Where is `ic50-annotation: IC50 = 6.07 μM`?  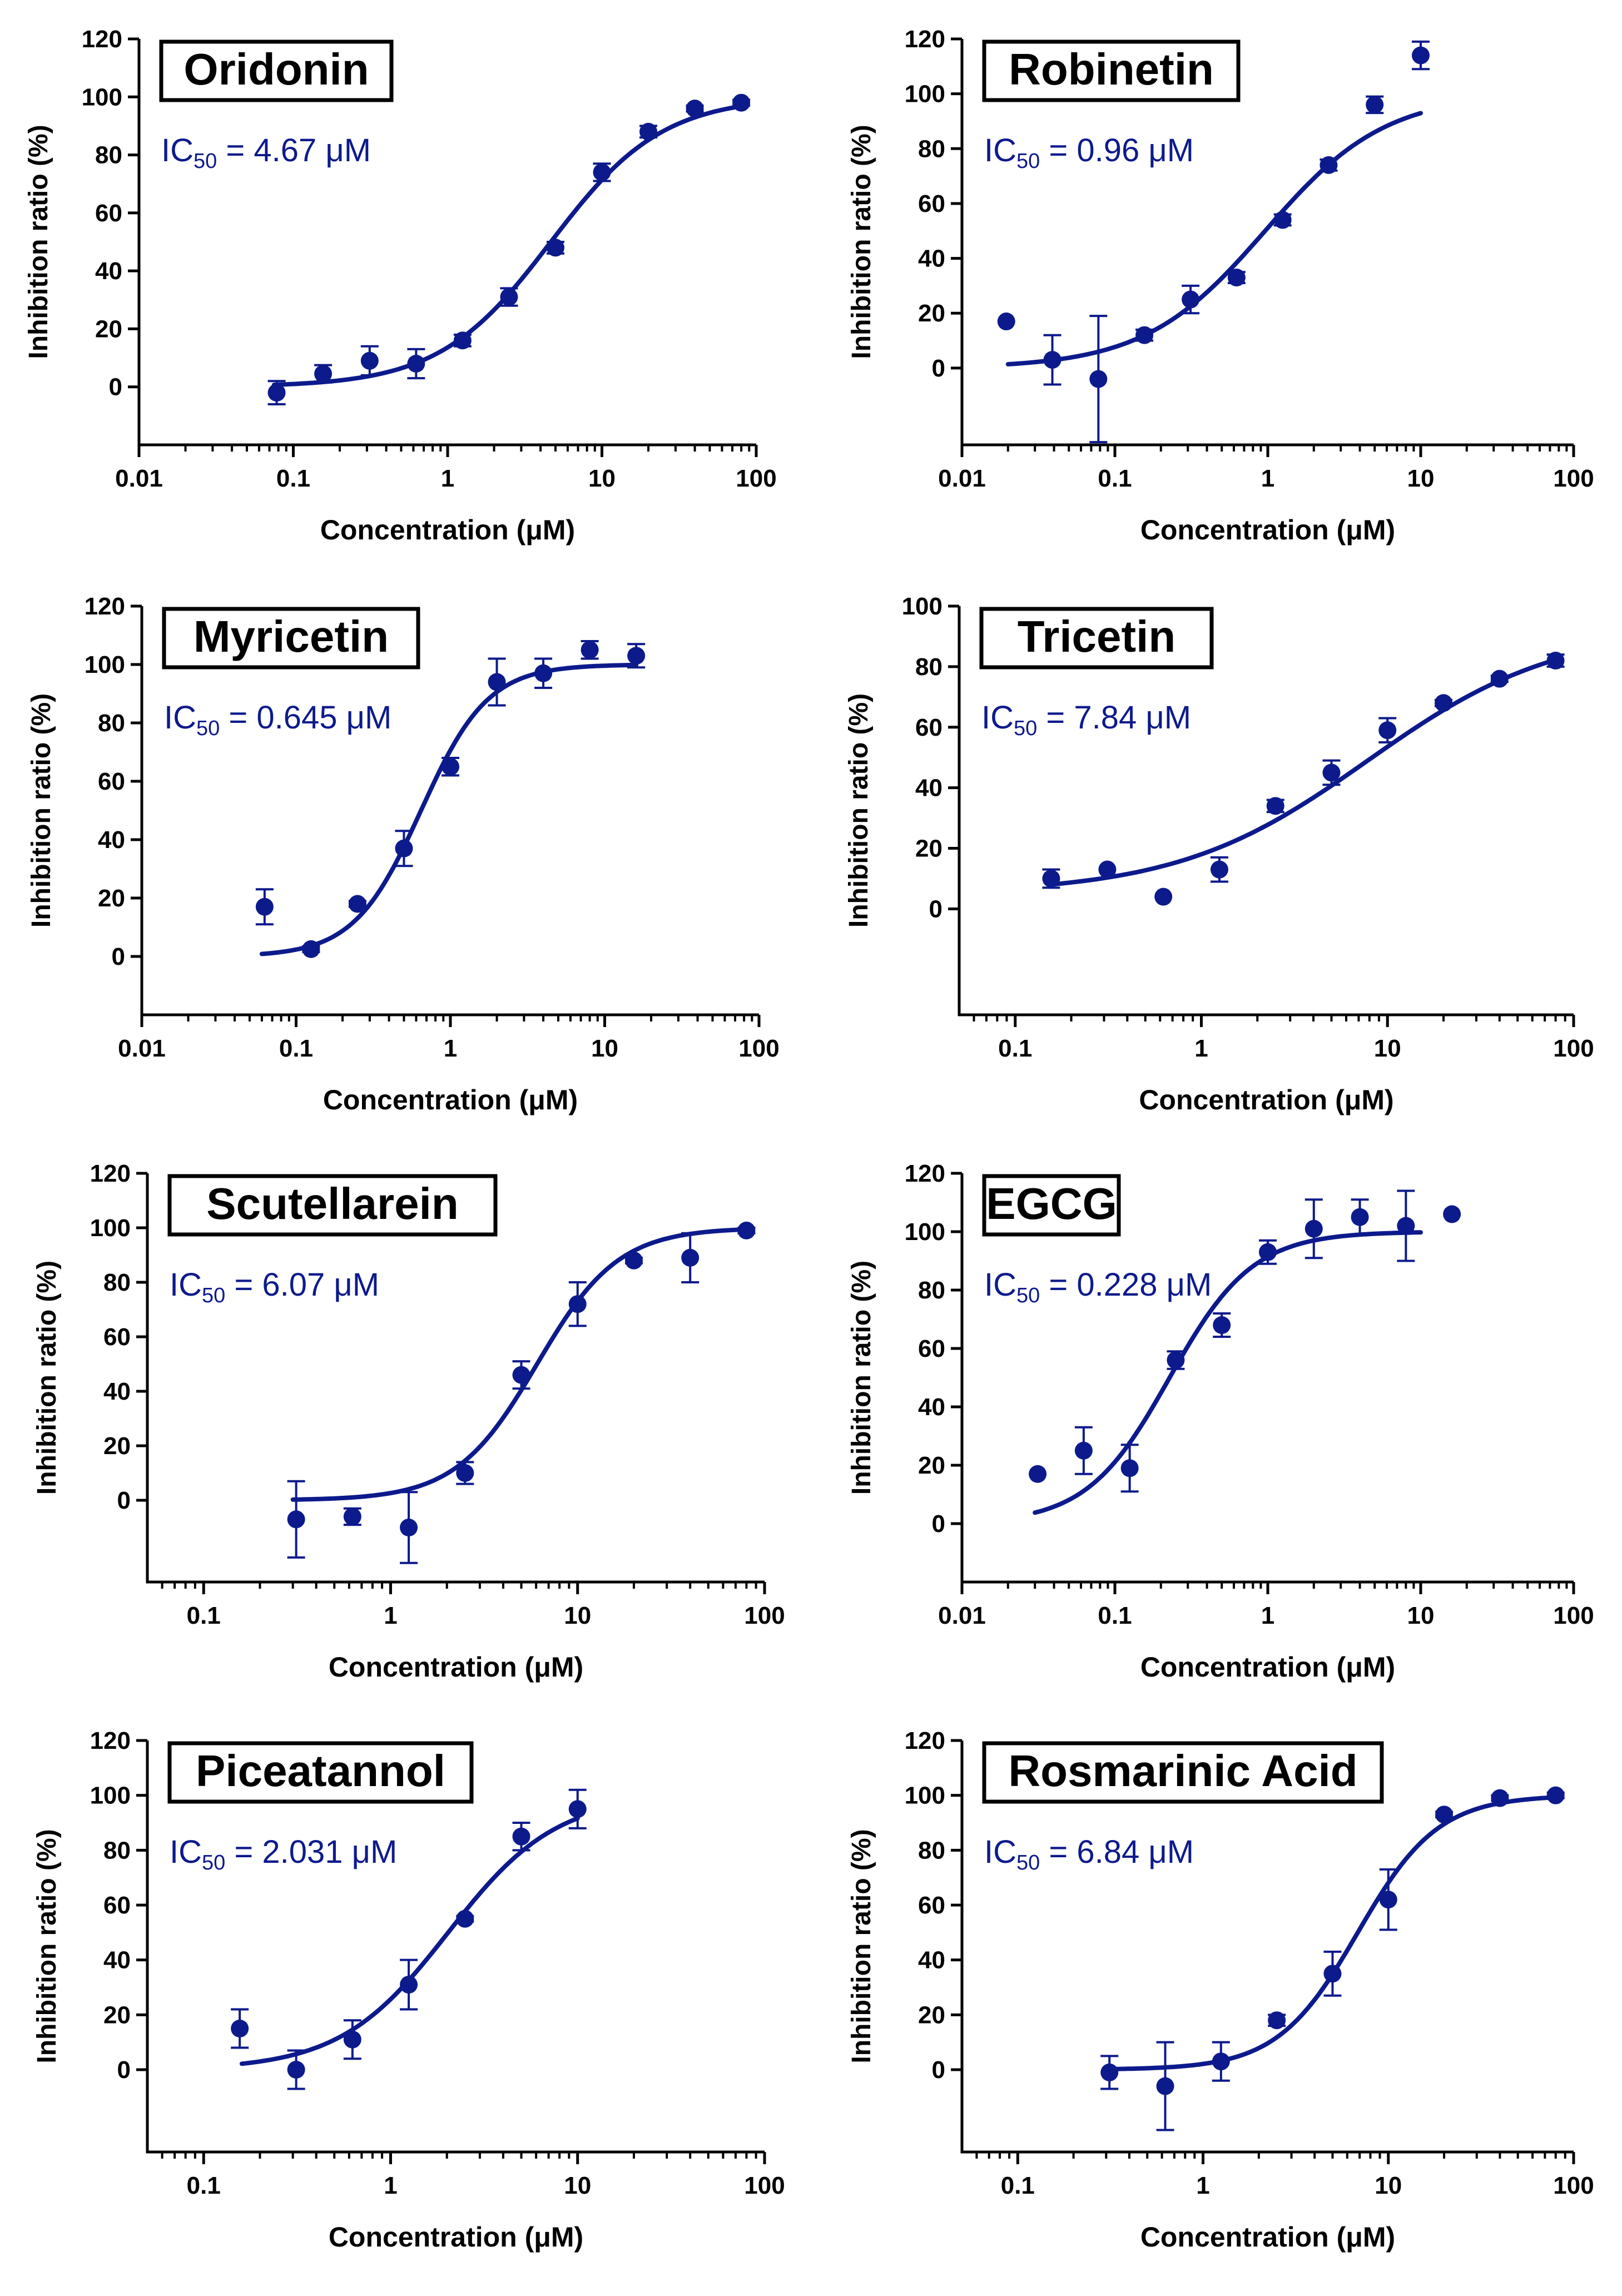
ic50-annotation: IC50 = 6.07 μM is located at coordinates (274, 1287).